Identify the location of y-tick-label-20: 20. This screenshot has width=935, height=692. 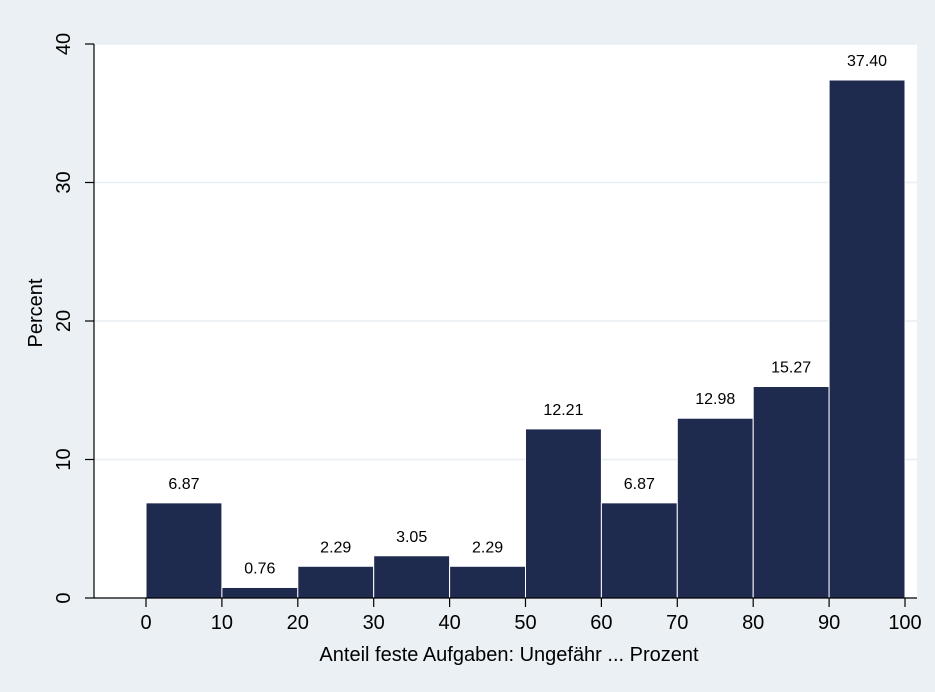
(64, 321).